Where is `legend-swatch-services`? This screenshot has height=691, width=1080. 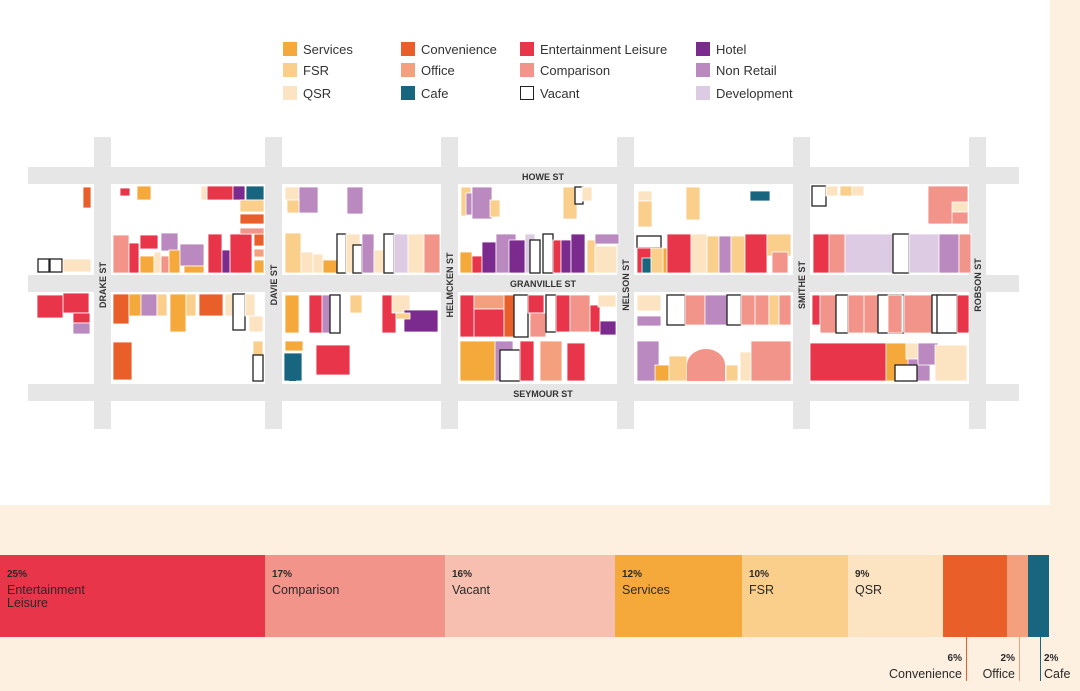
legend-swatch-services is located at coordinates (290, 49).